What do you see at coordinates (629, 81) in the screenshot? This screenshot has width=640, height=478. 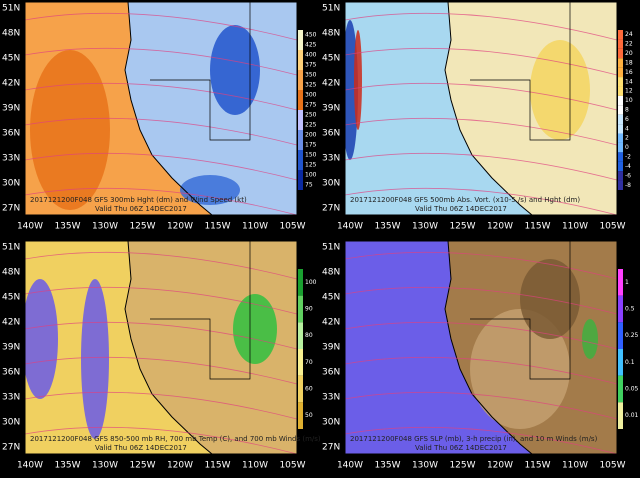 I see `colorbar-label: 14` at bounding box center [629, 81].